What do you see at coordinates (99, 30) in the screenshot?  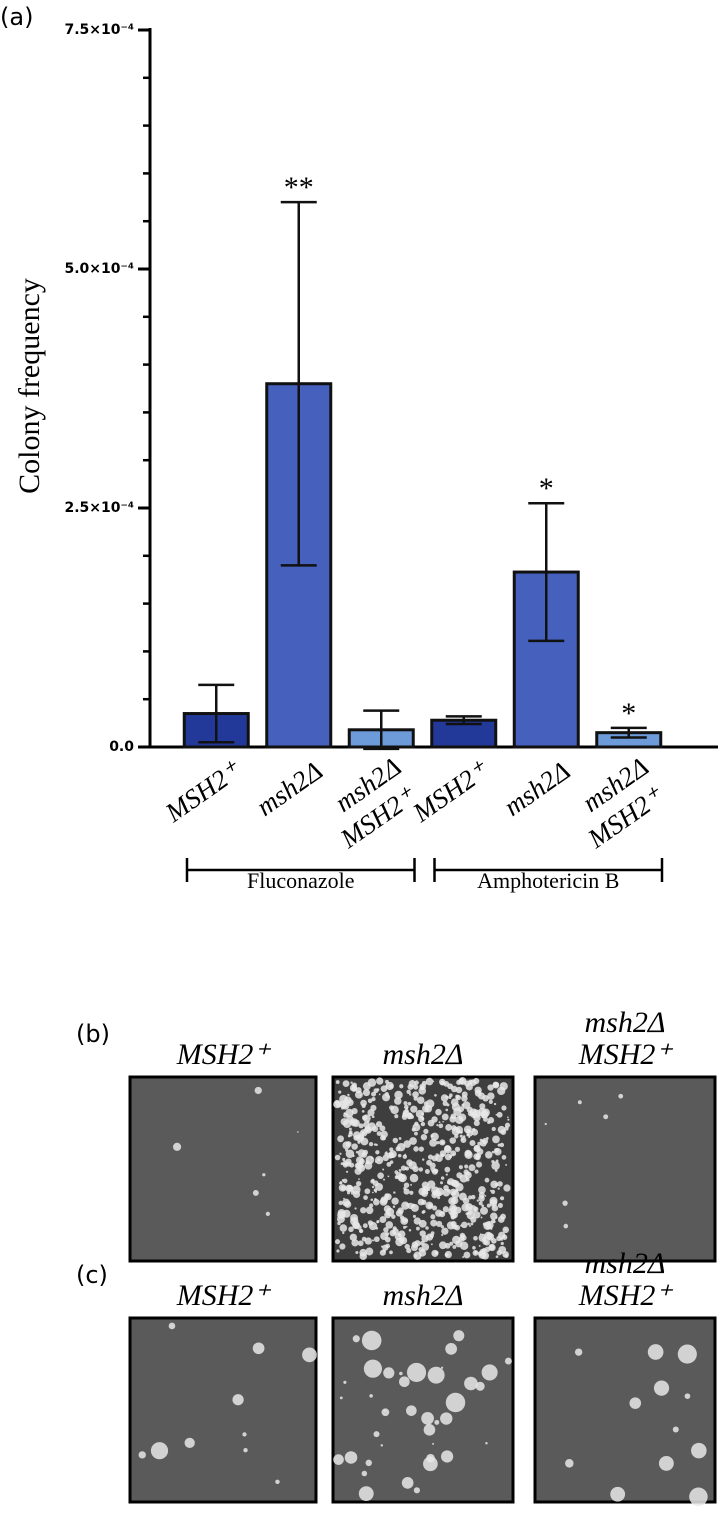 I see `y-tick-label: 7.5×10⁻⁴` at bounding box center [99, 30].